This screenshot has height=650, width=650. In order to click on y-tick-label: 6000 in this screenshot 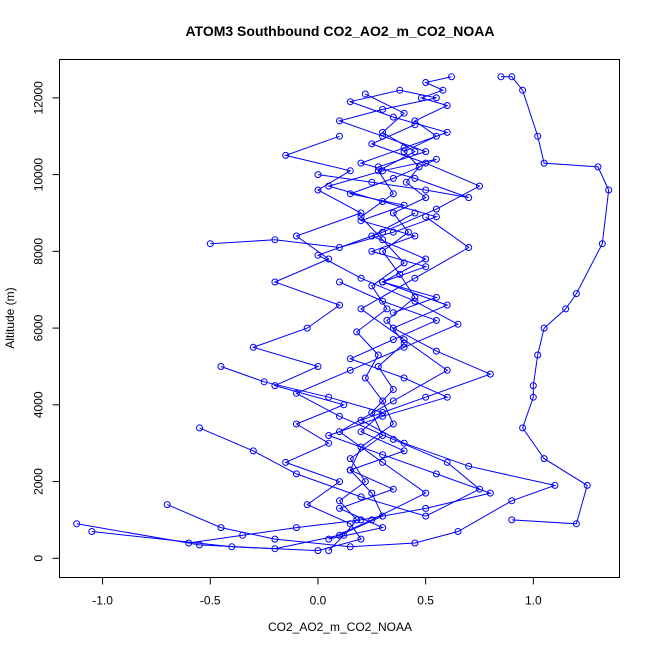, I will do `click(39, 327)`.